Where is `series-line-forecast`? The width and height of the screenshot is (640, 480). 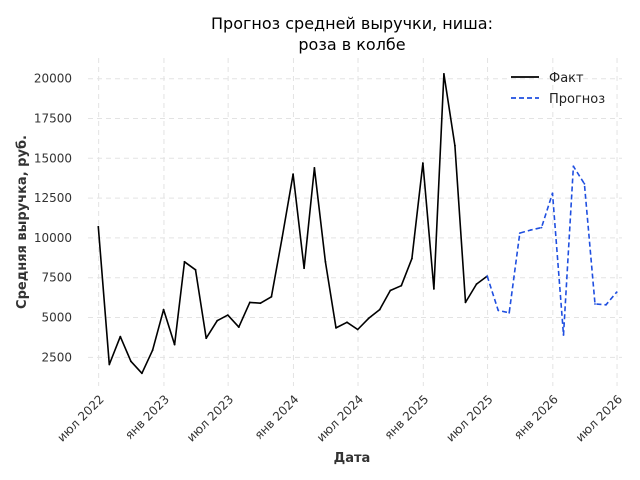 series-line-forecast is located at coordinates (552, 250).